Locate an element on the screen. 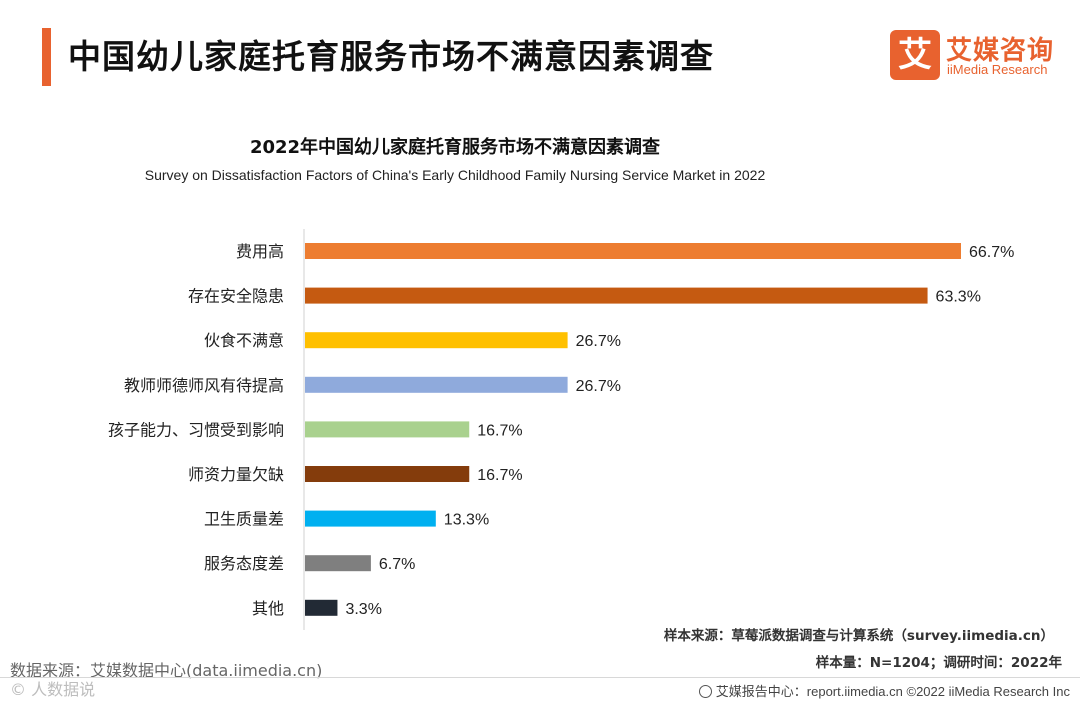 This screenshot has height=702, width=1080. category-label: 卫生质量差 is located at coordinates (244, 519).